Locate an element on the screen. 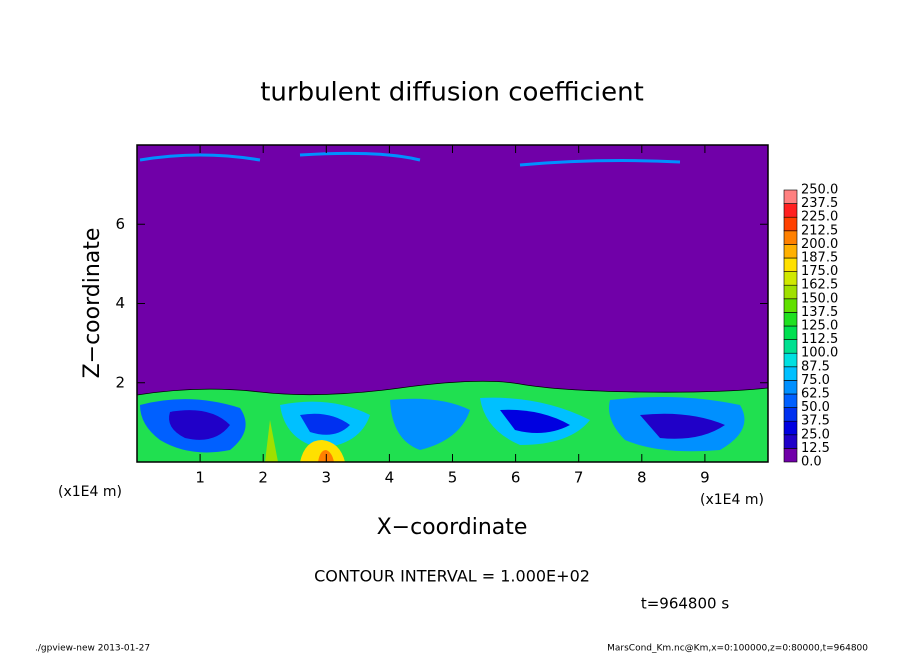  colorbar-label: 0.0 is located at coordinates (811, 462).